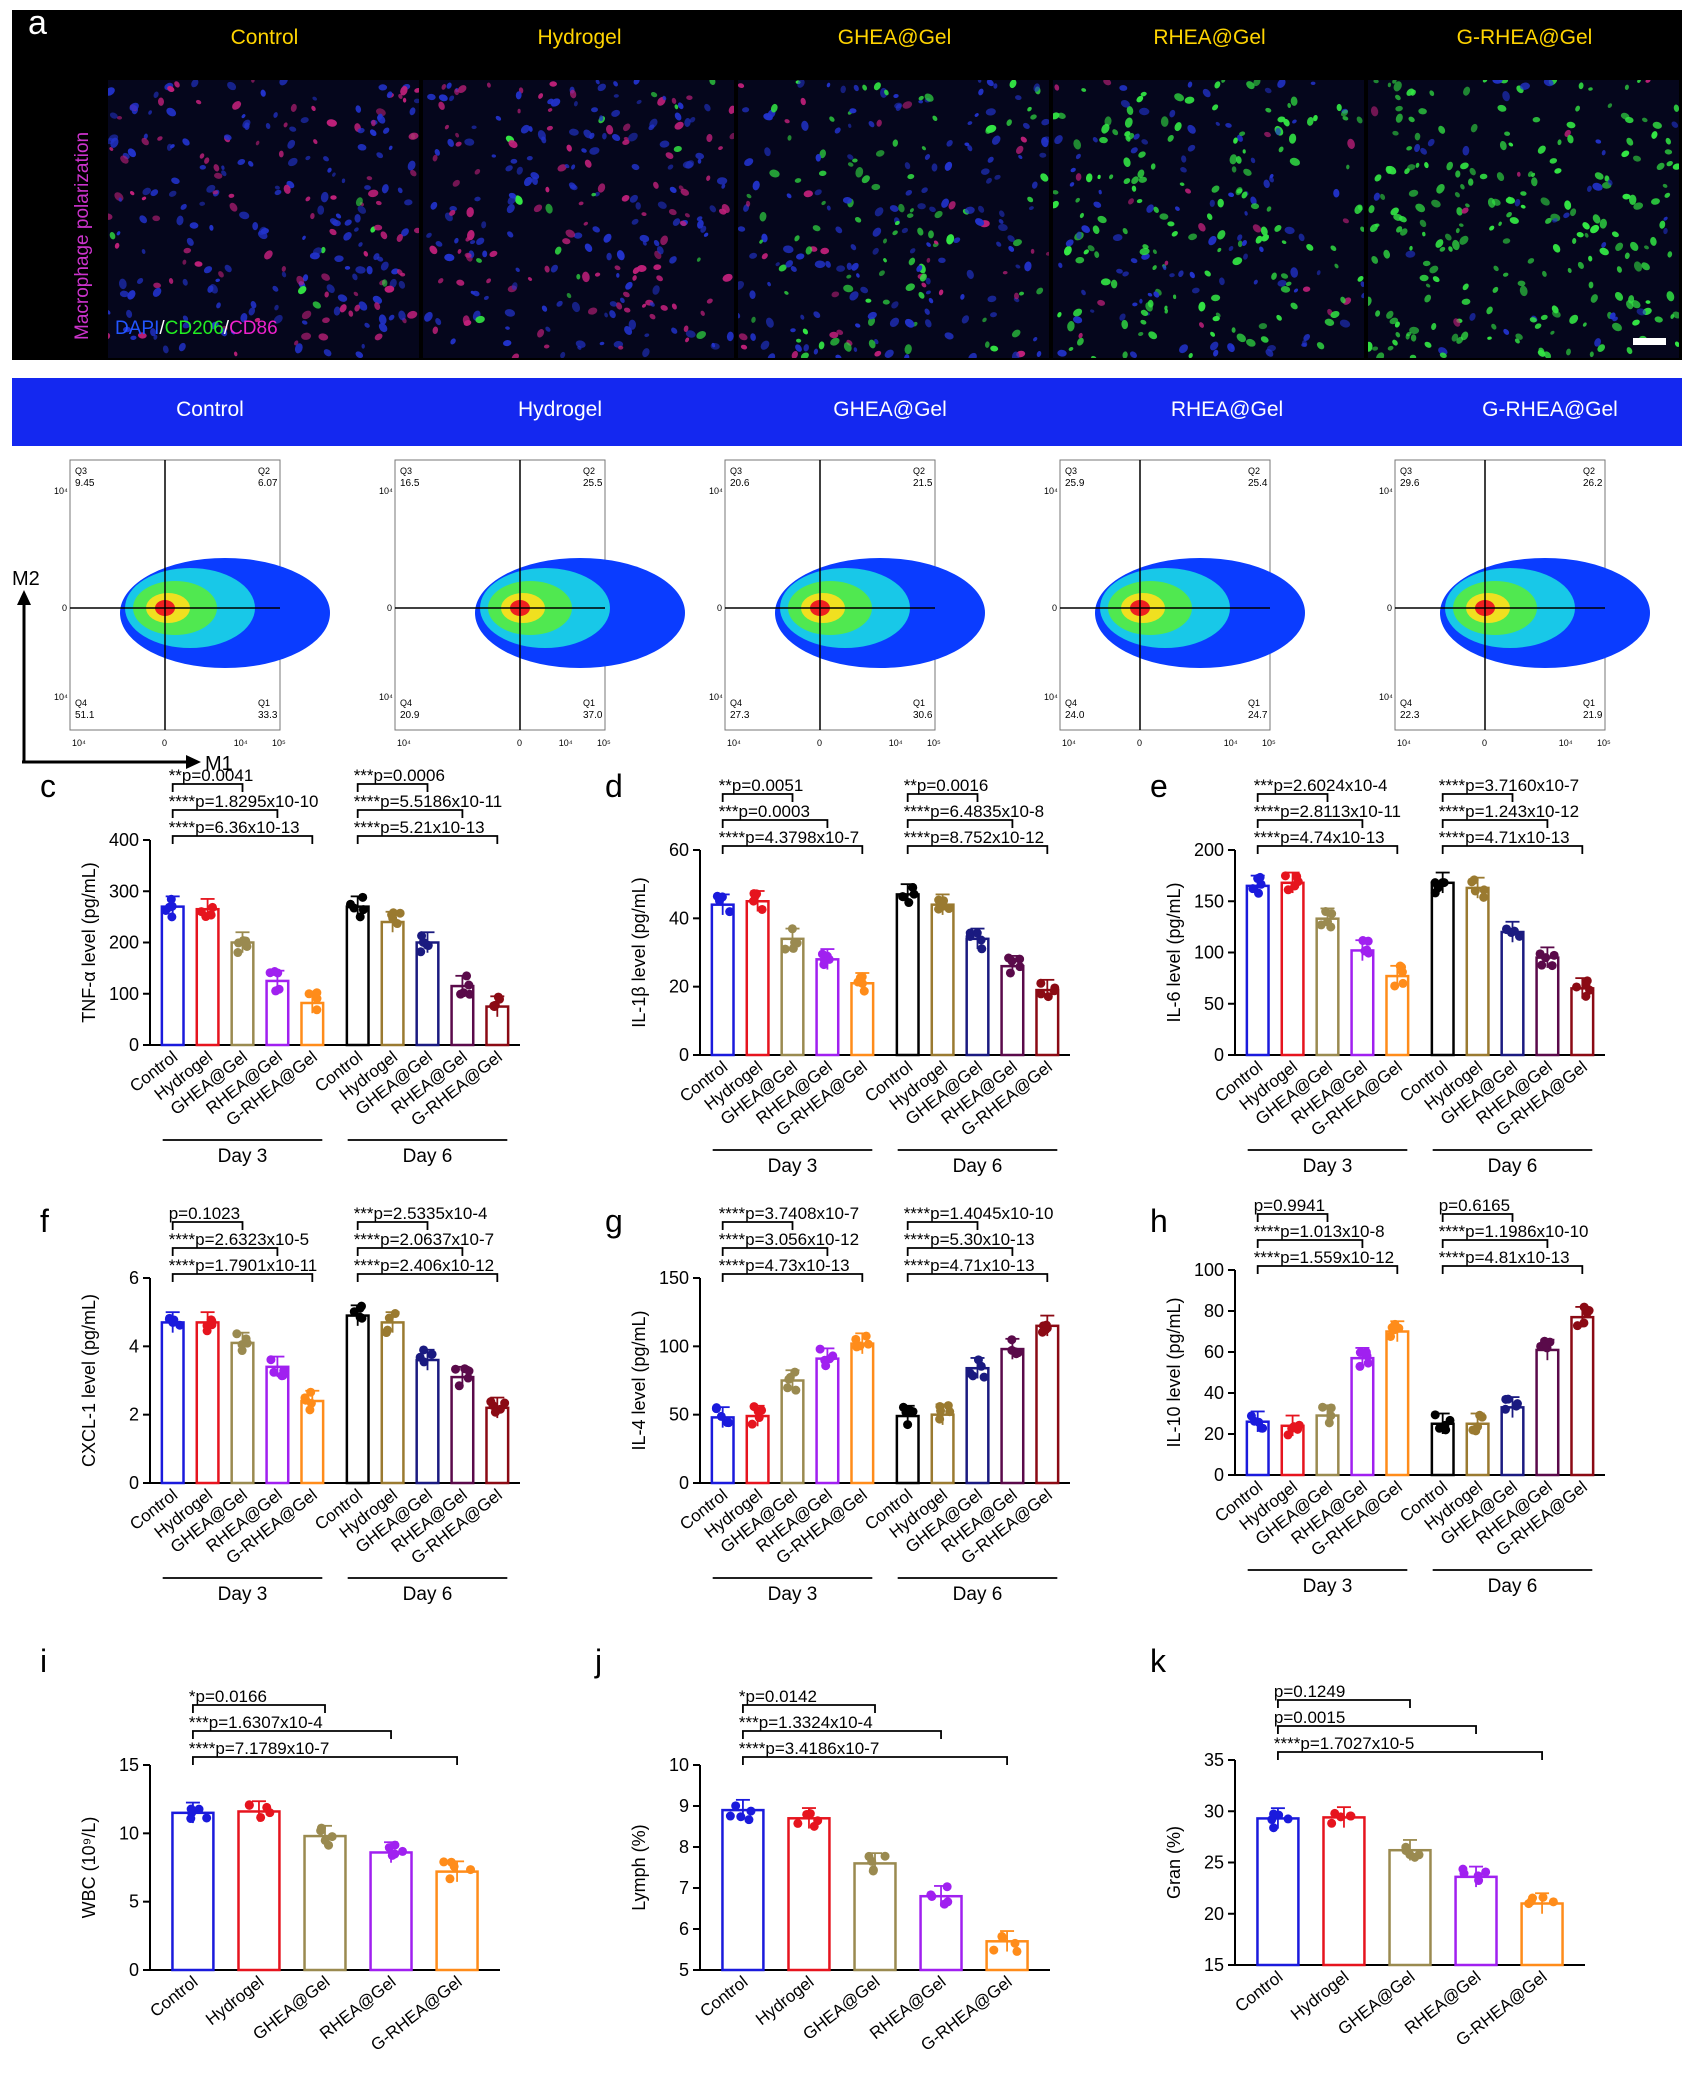 Image resolution: width=1696 pixels, height=2077 pixels. What do you see at coordinates (43, 1661) in the screenshot?
I see `chart-label: i` at bounding box center [43, 1661].